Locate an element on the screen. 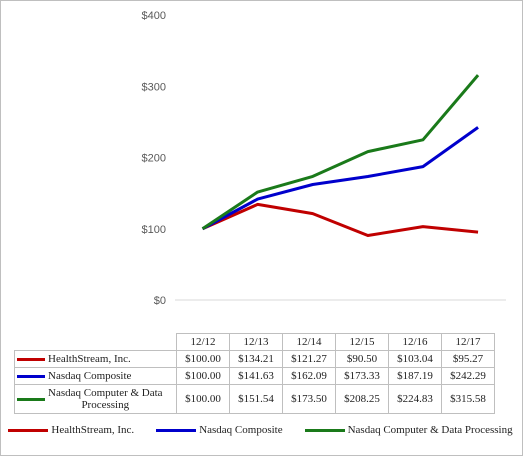 The image size is (523, 456). table-cell: $141.63 is located at coordinates (256, 376).